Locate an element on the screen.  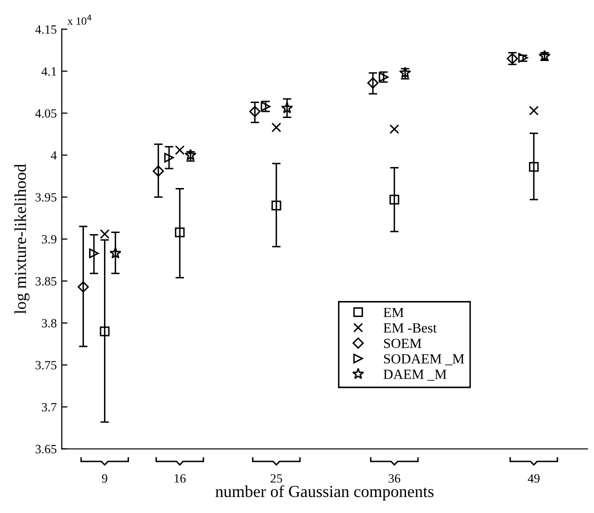
y-tick-label: 4.1 is located at coordinates (49, 71).